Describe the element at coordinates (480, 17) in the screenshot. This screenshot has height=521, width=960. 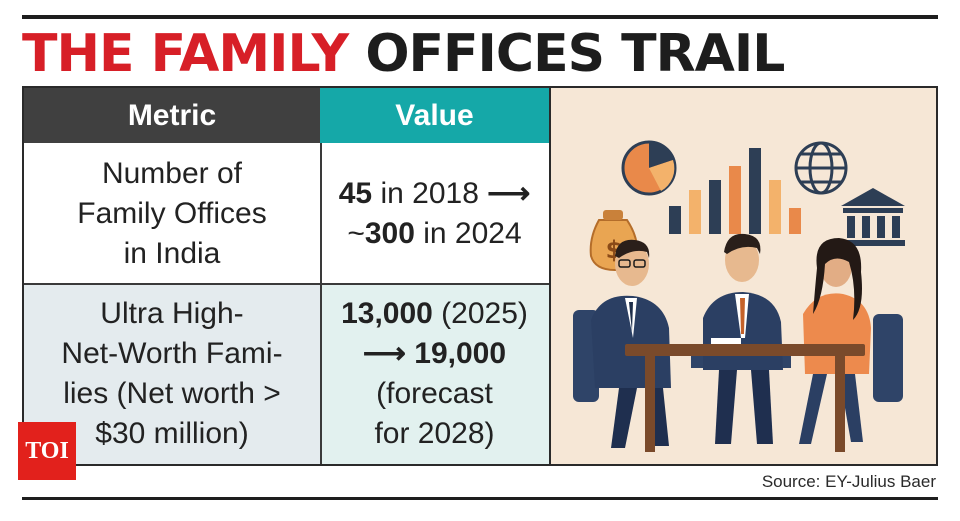
I see `top-rule` at that location.